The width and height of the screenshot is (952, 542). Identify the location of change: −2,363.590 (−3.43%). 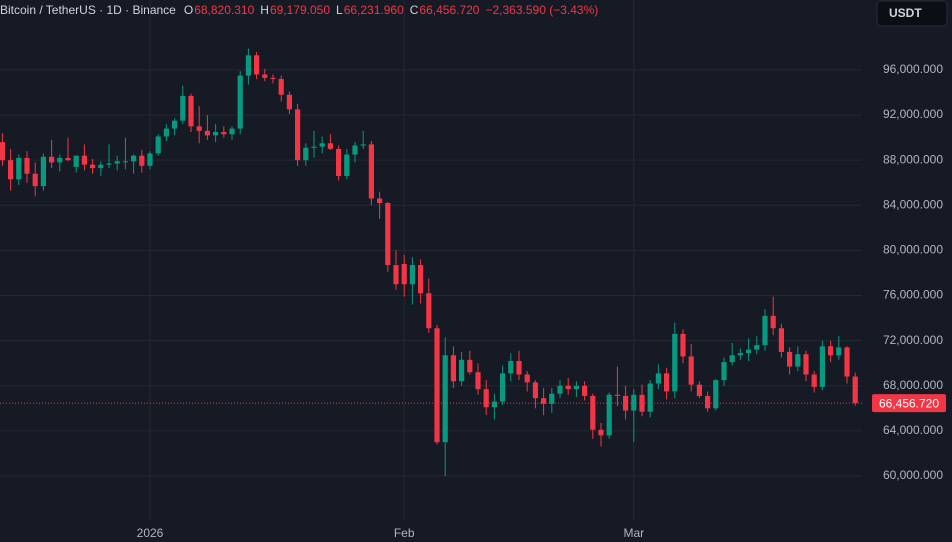
(541, 10).